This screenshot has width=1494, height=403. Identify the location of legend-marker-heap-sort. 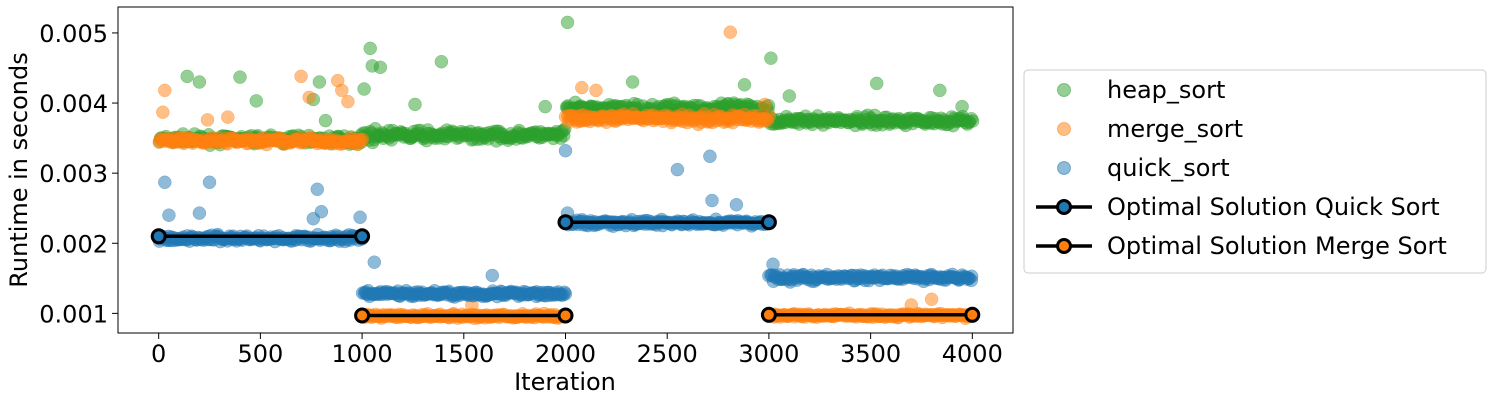
(1064, 90).